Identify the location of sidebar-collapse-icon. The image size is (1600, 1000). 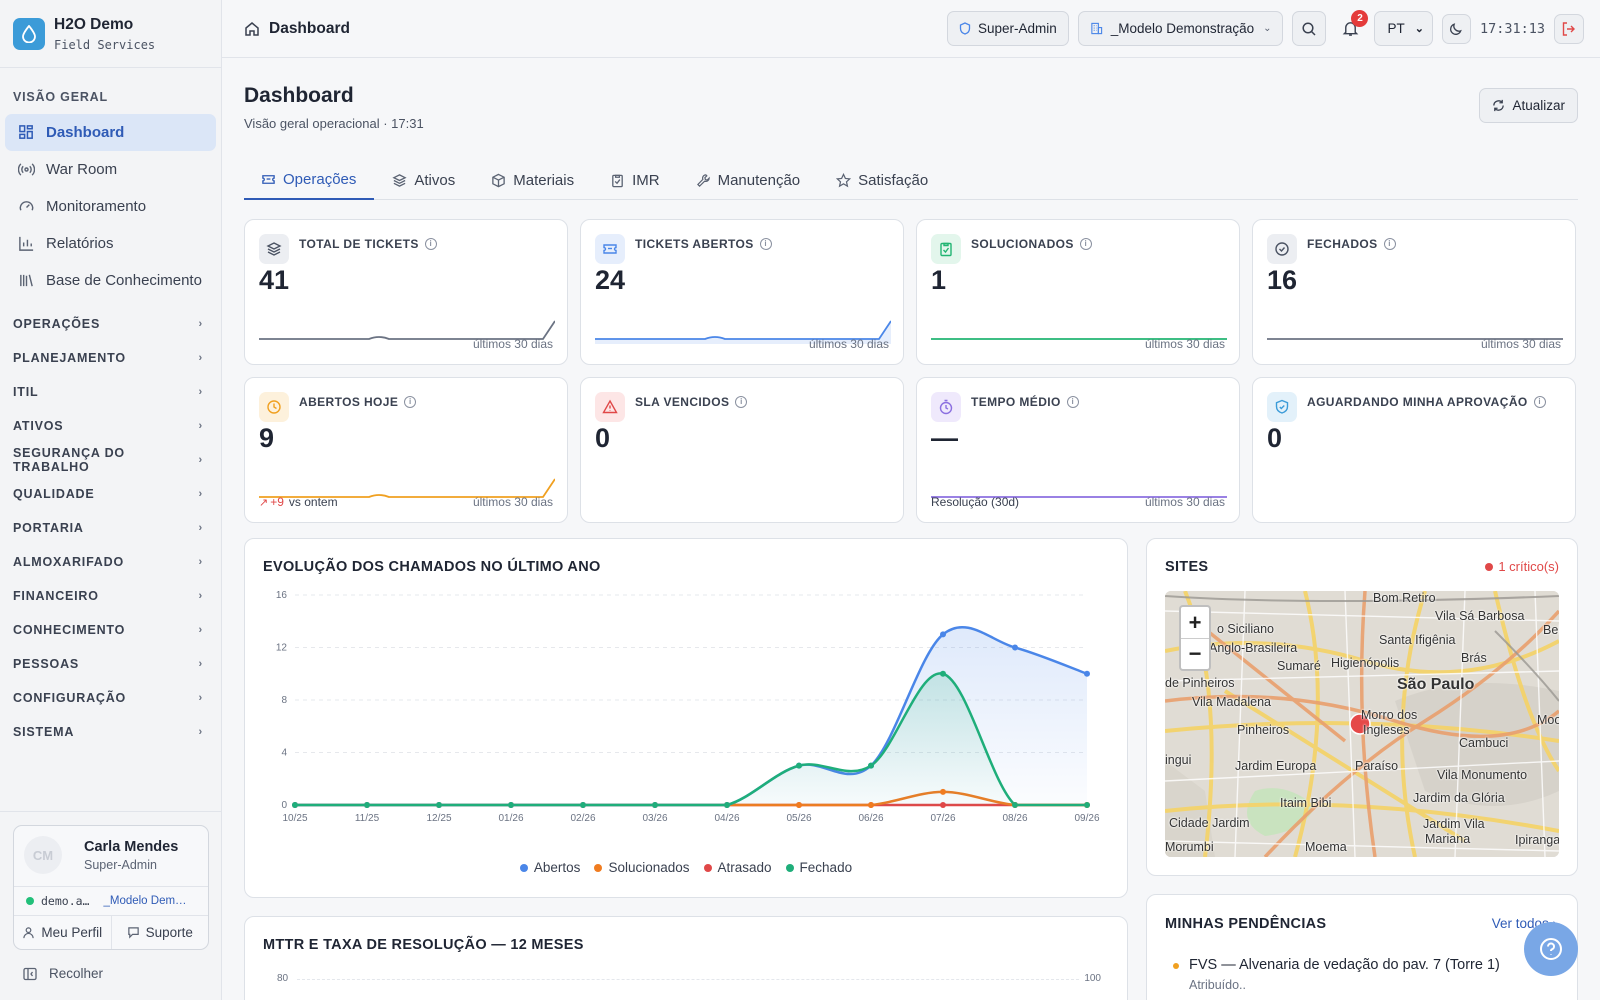
(30, 973).